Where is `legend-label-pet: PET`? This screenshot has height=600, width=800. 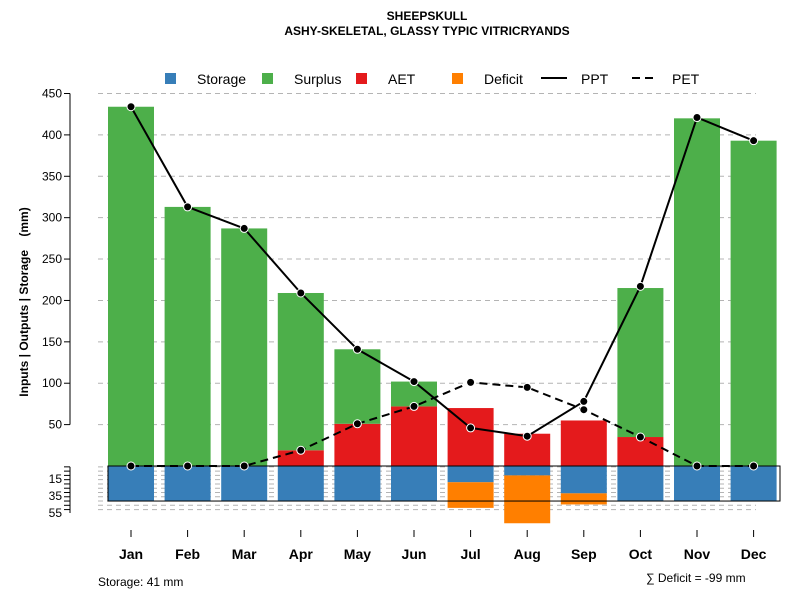
legend-label-pet: PET is located at coordinates (686, 79).